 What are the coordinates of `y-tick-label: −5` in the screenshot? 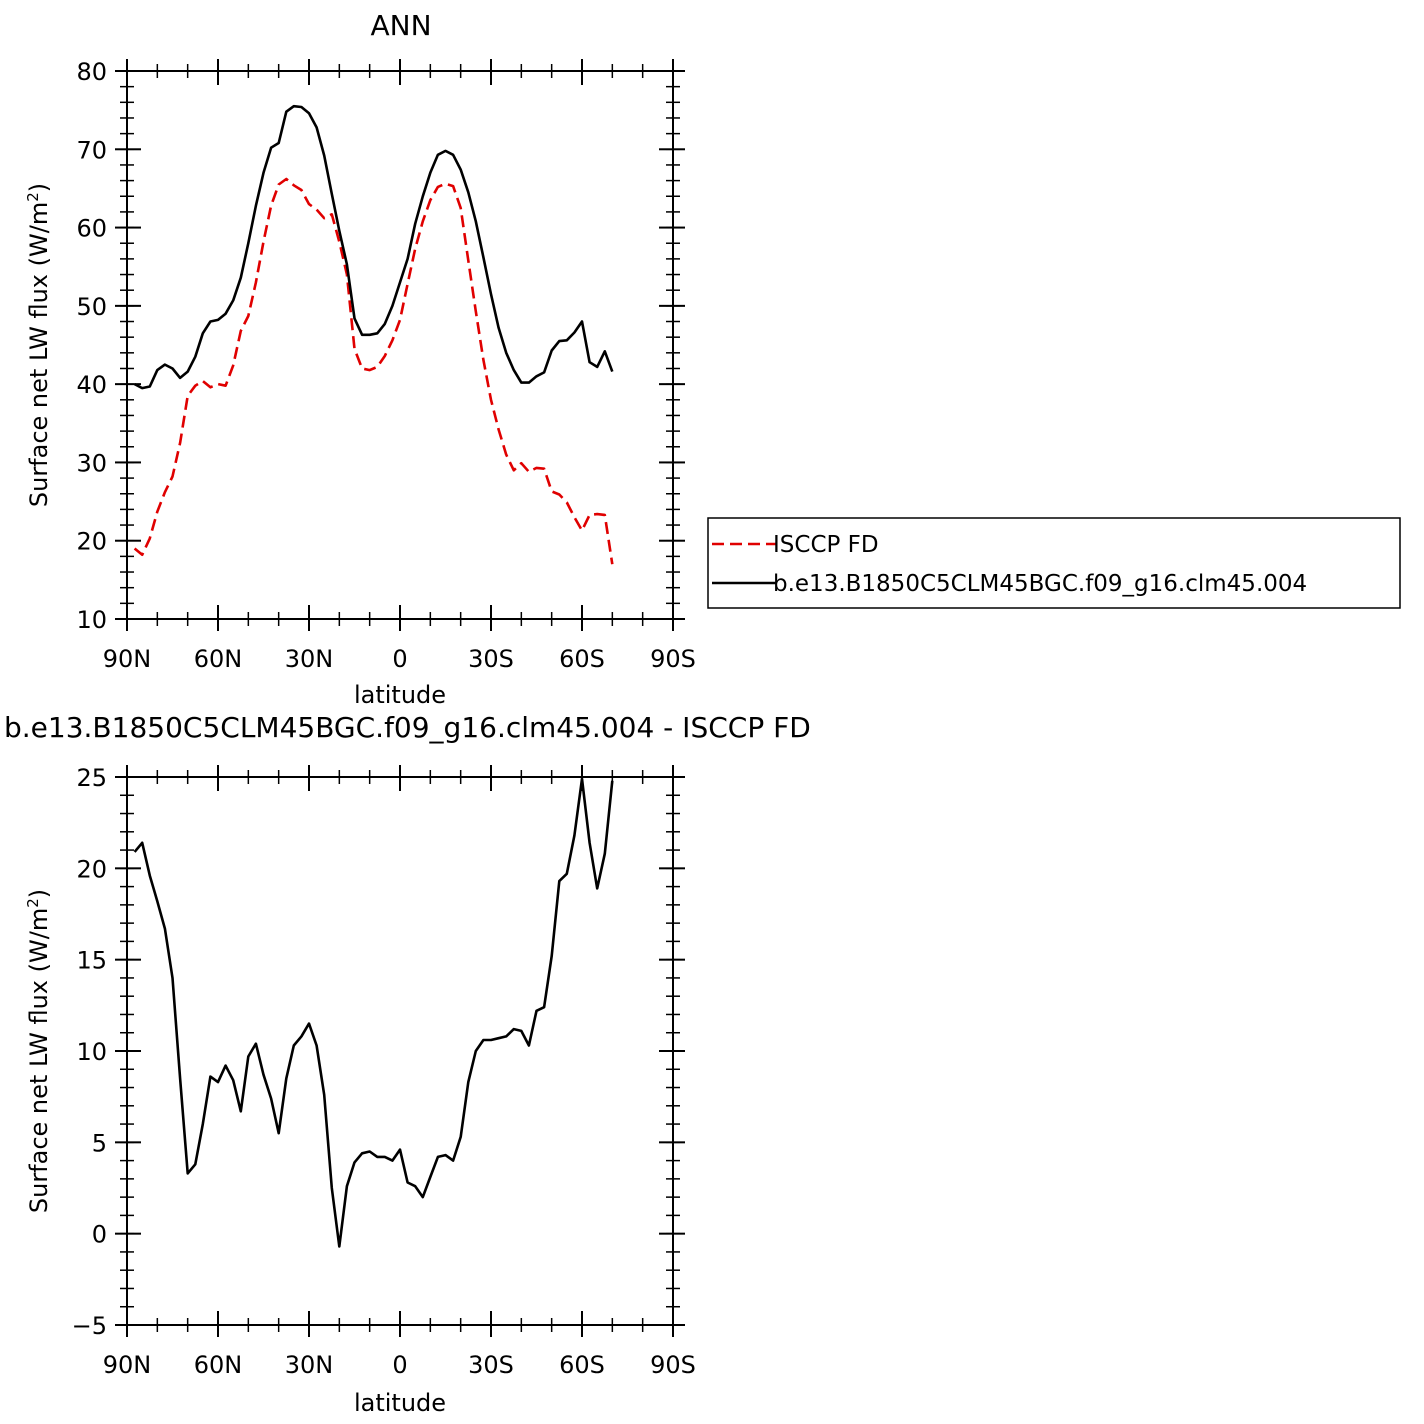 It's located at (89, 1326).